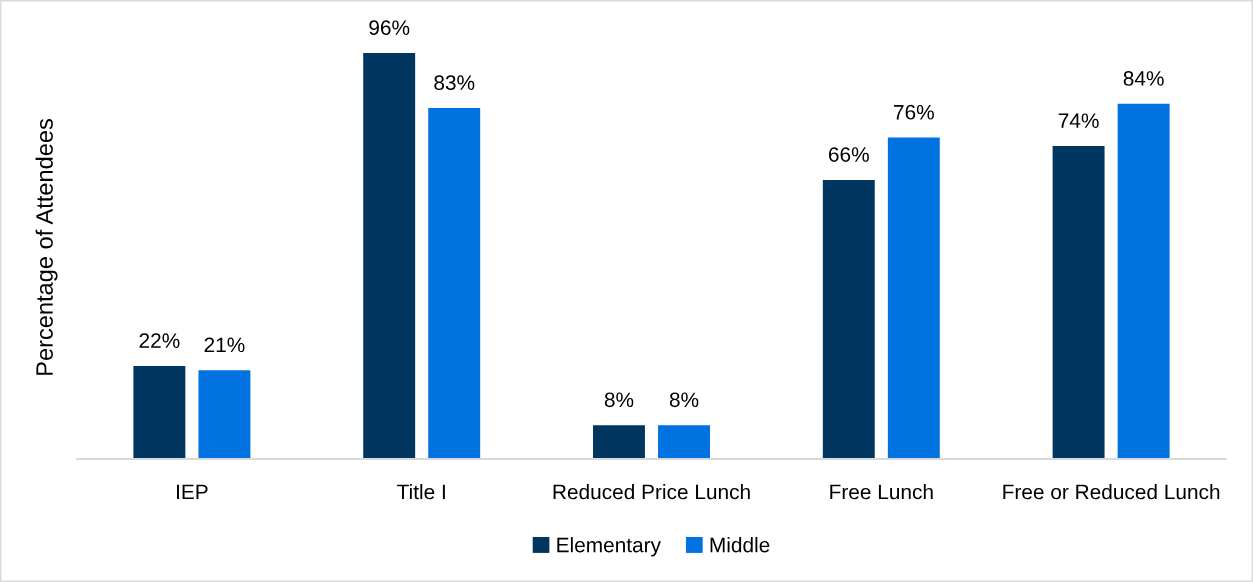 Image resolution: width=1253 pixels, height=582 pixels. What do you see at coordinates (159, 340) in the screenshot?
I see `data-label: 22%` at bounding box center [159, 340].